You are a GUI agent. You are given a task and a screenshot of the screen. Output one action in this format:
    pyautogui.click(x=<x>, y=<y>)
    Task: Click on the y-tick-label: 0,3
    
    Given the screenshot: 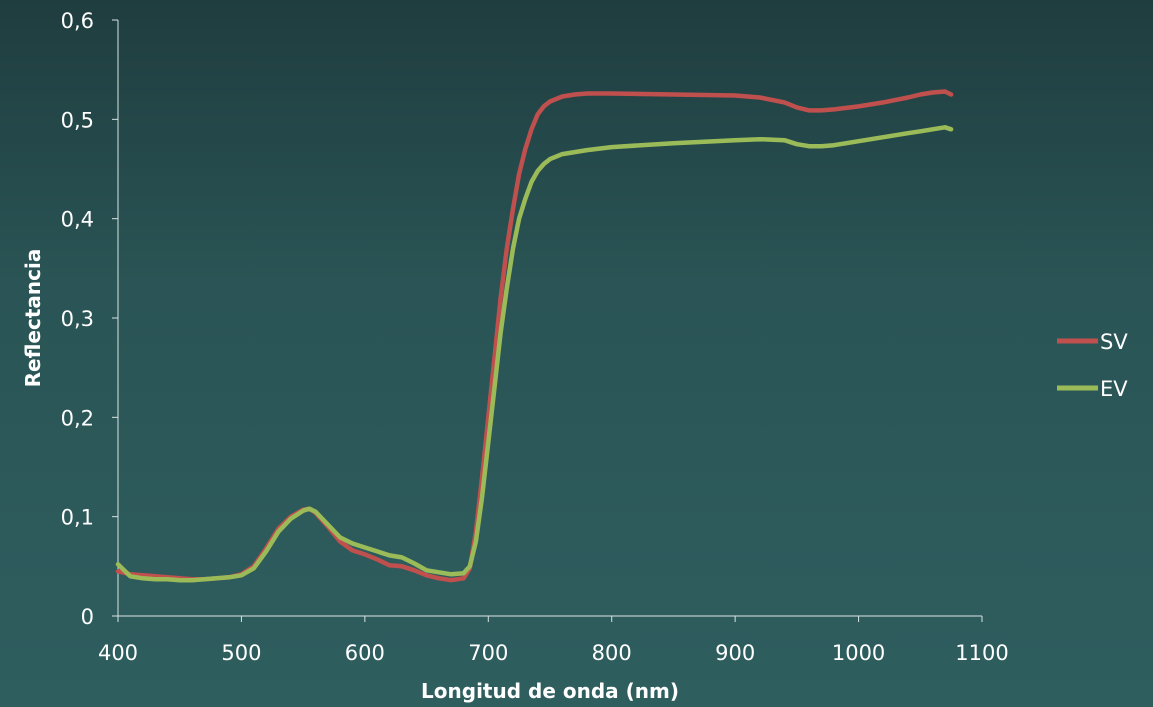 What is the action you would take?
    pyautogui.click(x=77, y=319)
    